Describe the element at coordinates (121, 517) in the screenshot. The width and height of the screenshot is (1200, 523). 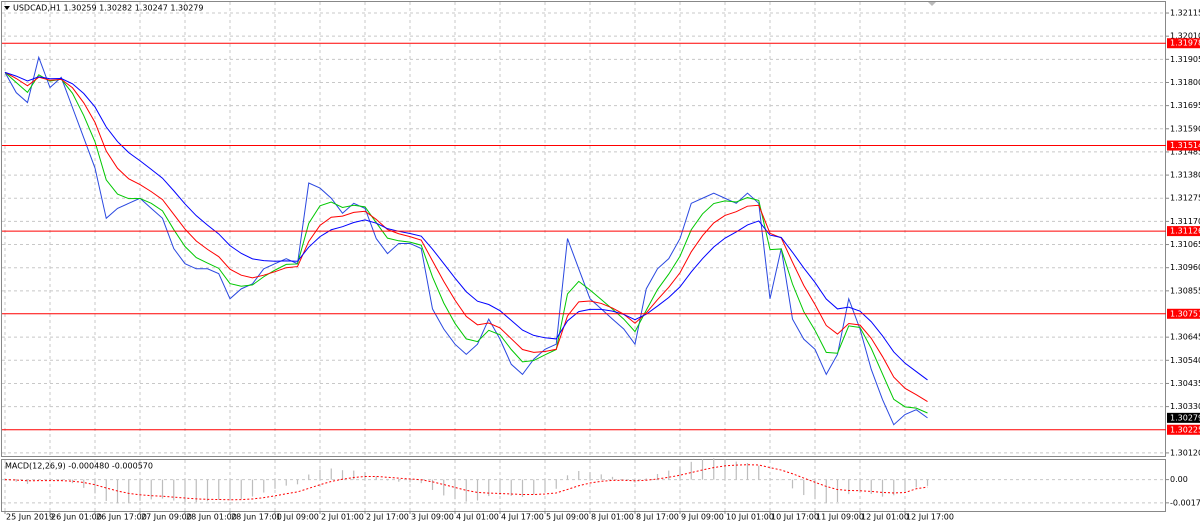
I see `x-tick-label: 26 Jun 17:00` at that location.